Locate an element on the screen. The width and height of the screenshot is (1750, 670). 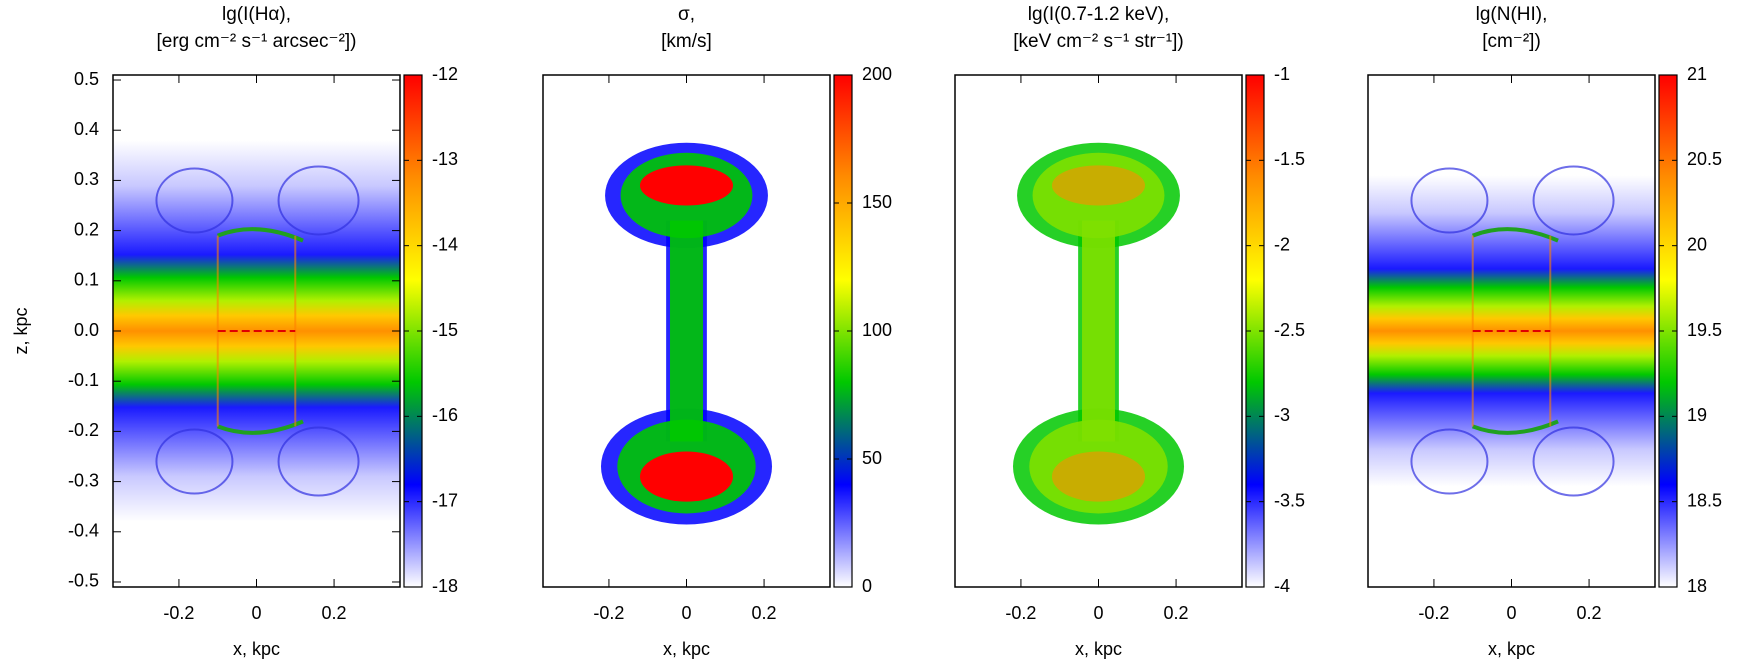
colorbar-tick-label: 18 is located at coordinates (1697, 586).